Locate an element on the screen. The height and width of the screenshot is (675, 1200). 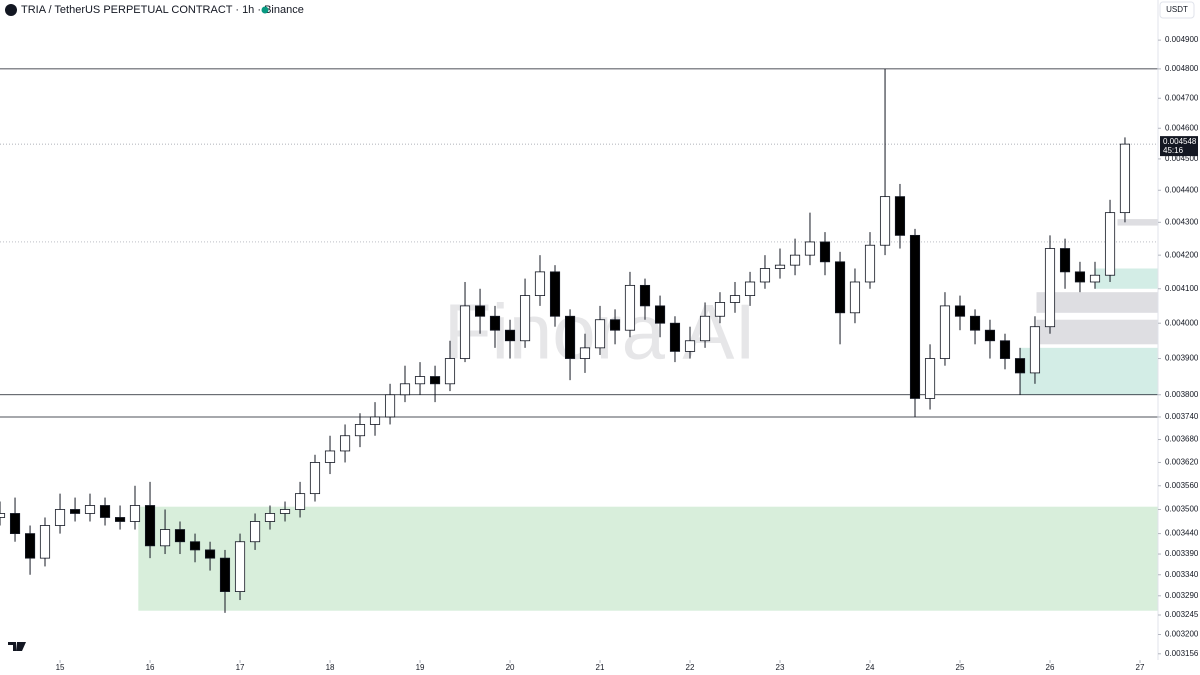
currency-button is located at coordinates (1177, 10).